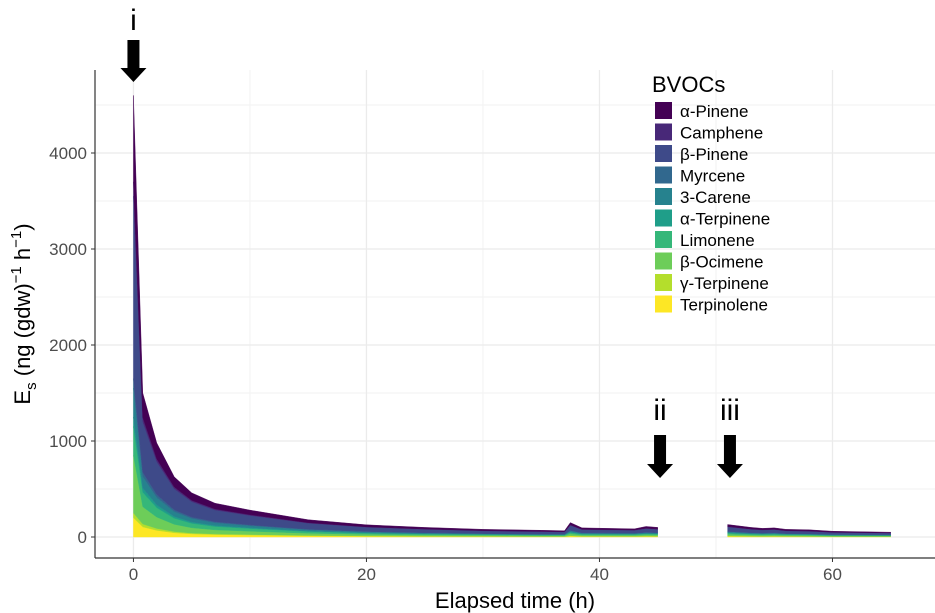 Image resolution: width=935 pixels, height=613 pixels. I want to click on y-tick-label: 3000, so click(68, 249).